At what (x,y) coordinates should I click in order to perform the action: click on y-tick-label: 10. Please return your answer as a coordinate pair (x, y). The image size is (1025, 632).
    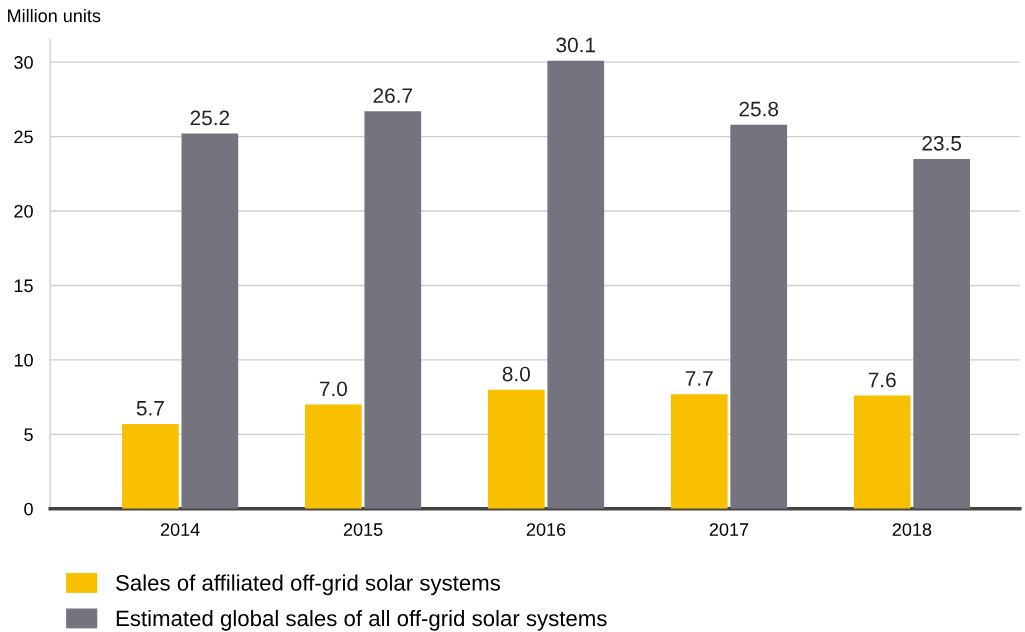
    Looking at the image, I should click on (23, 360).